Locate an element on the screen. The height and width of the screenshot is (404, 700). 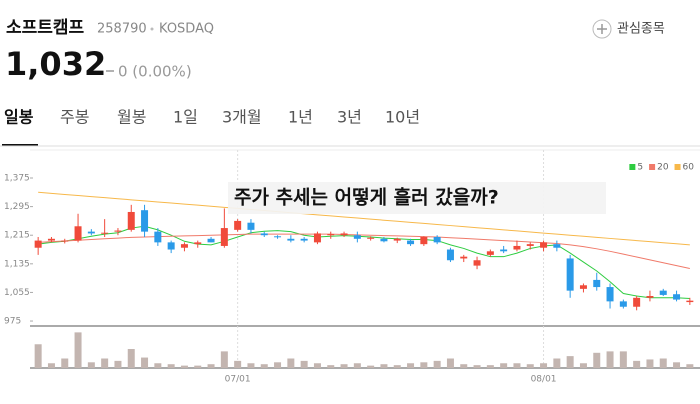
y-tick-label: 1,295 is located at coordinates (17, 207).